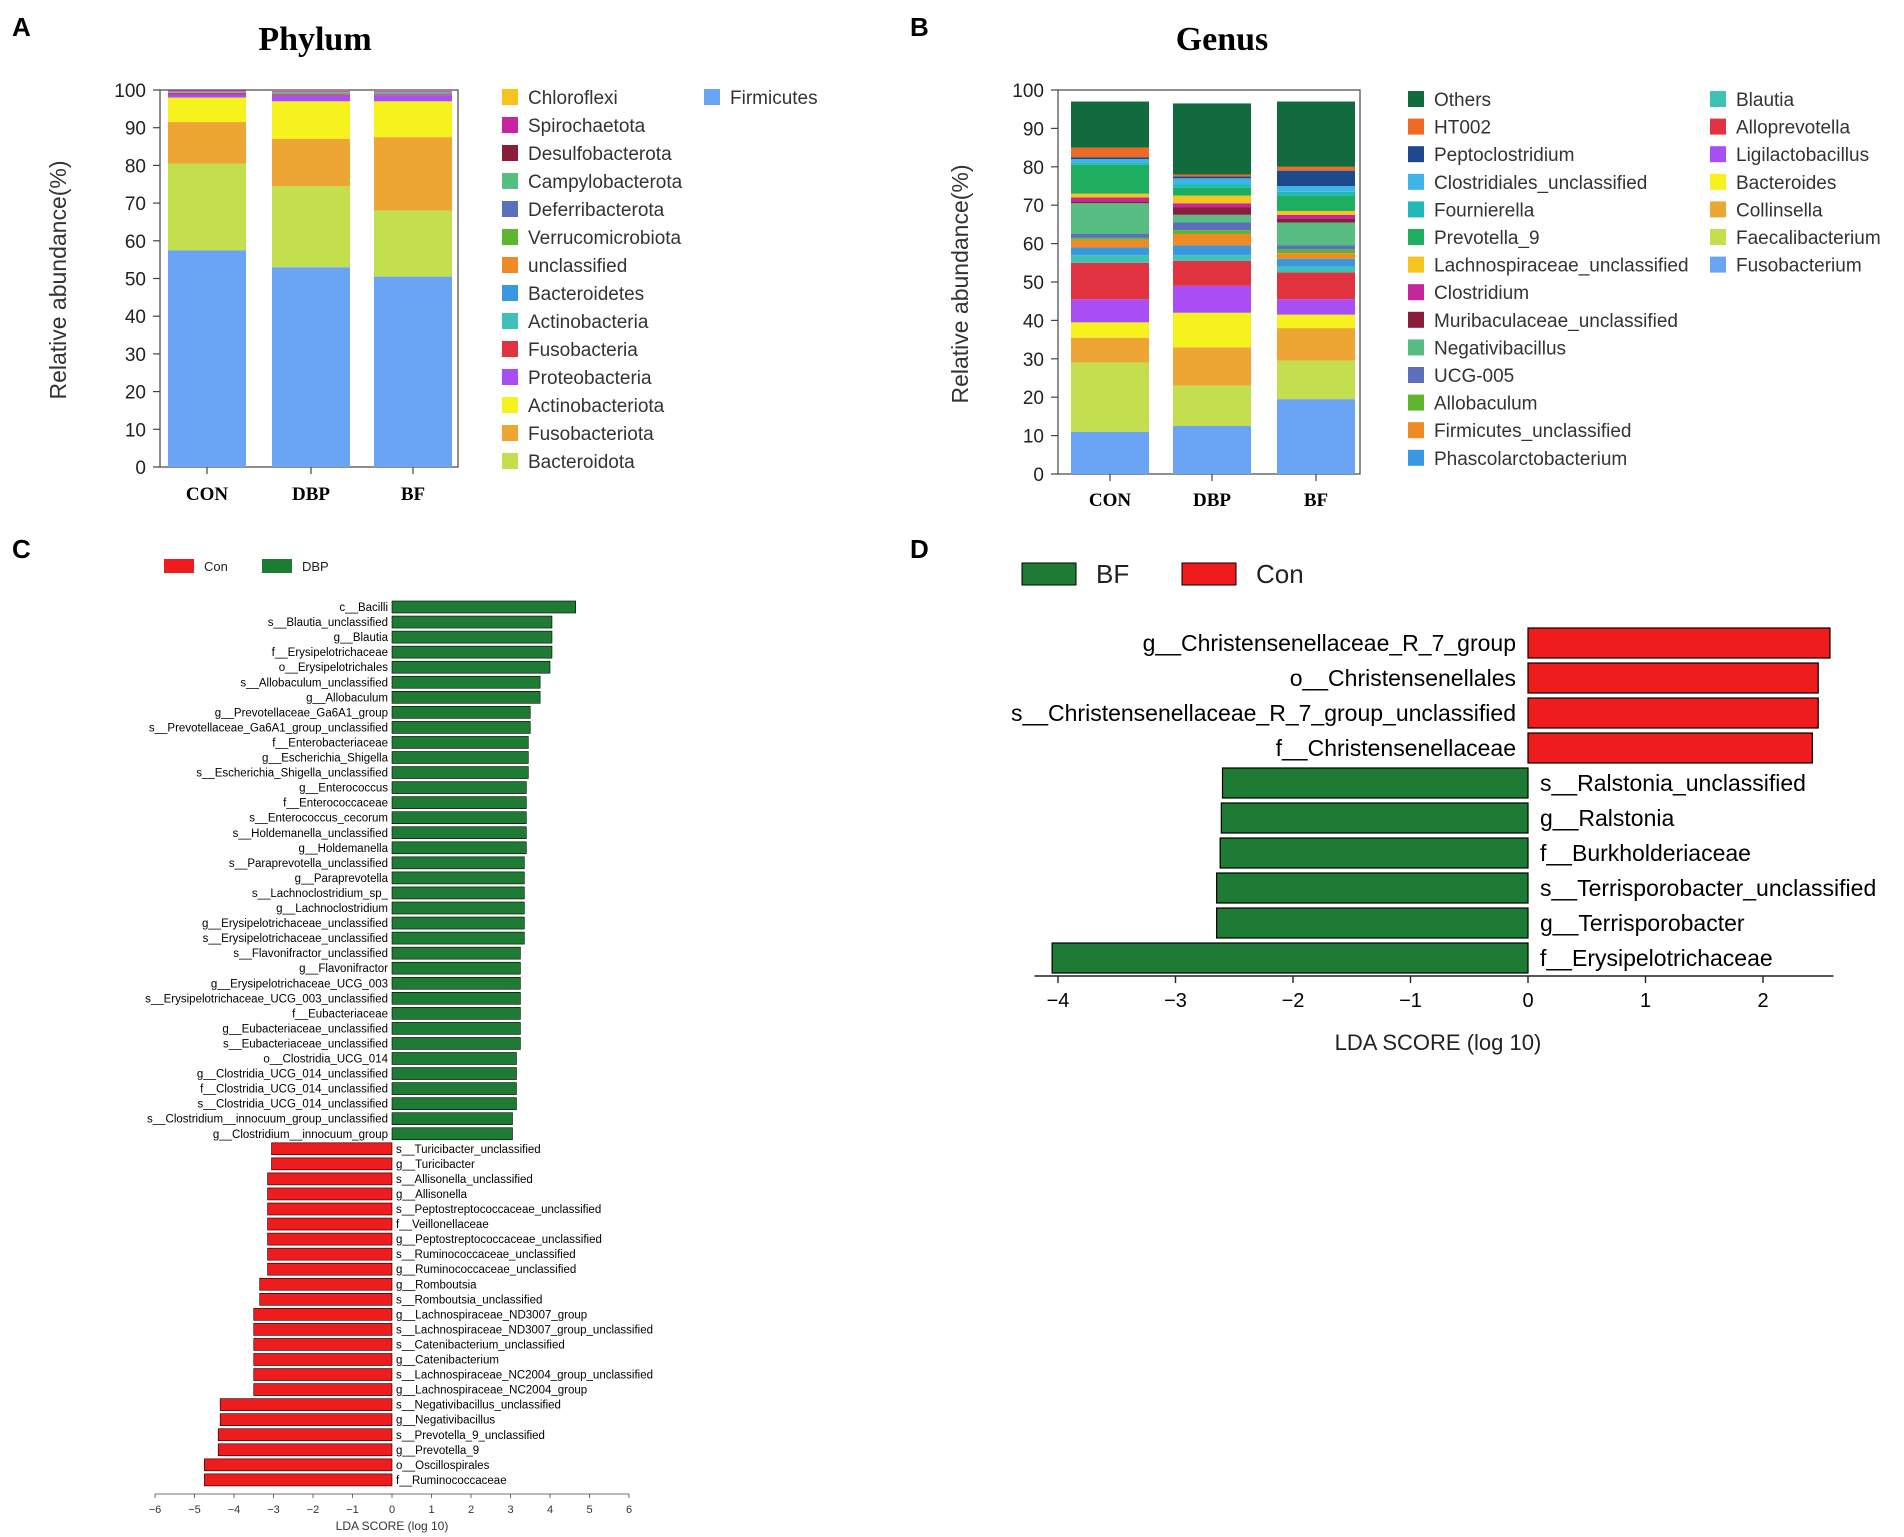 This screenshot has width=1904, height=1537. I want to click on phylum-legend-label-actinobacteria: Actinobacteria, so click(588, 322).